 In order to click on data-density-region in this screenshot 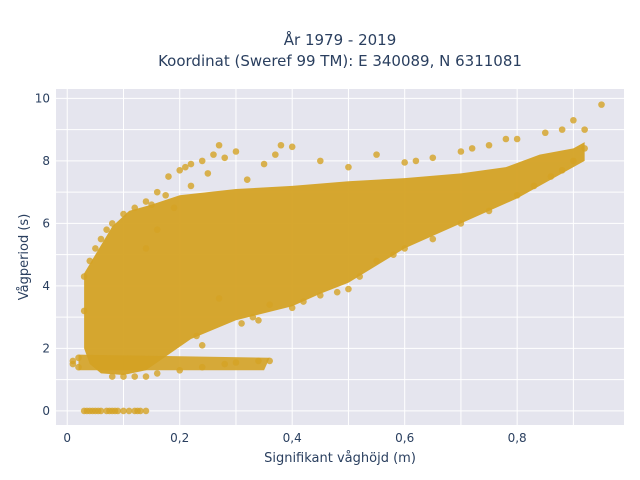, I will do `click(174, 362)`.